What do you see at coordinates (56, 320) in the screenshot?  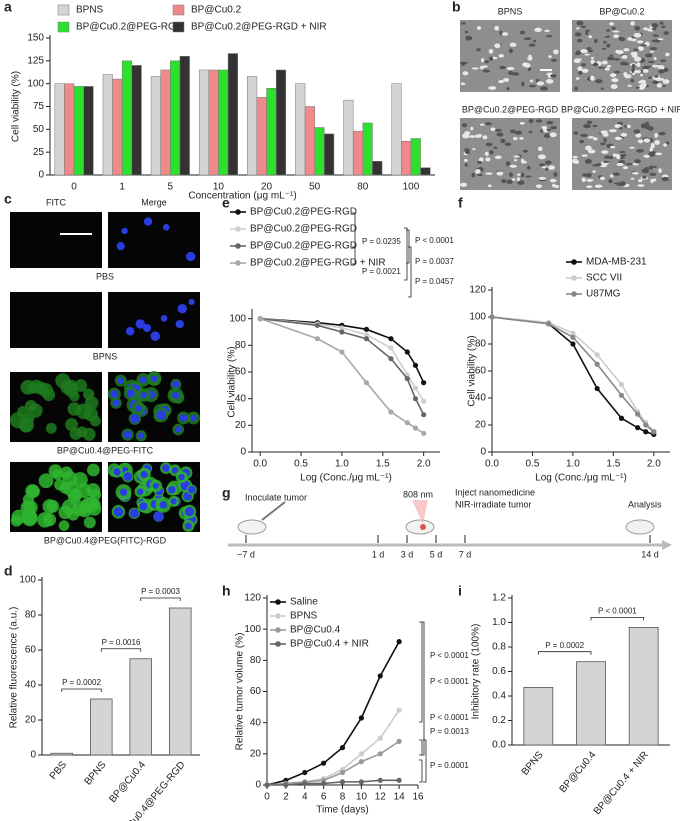 I see `fluor-image` at bounding box center [56, 320].